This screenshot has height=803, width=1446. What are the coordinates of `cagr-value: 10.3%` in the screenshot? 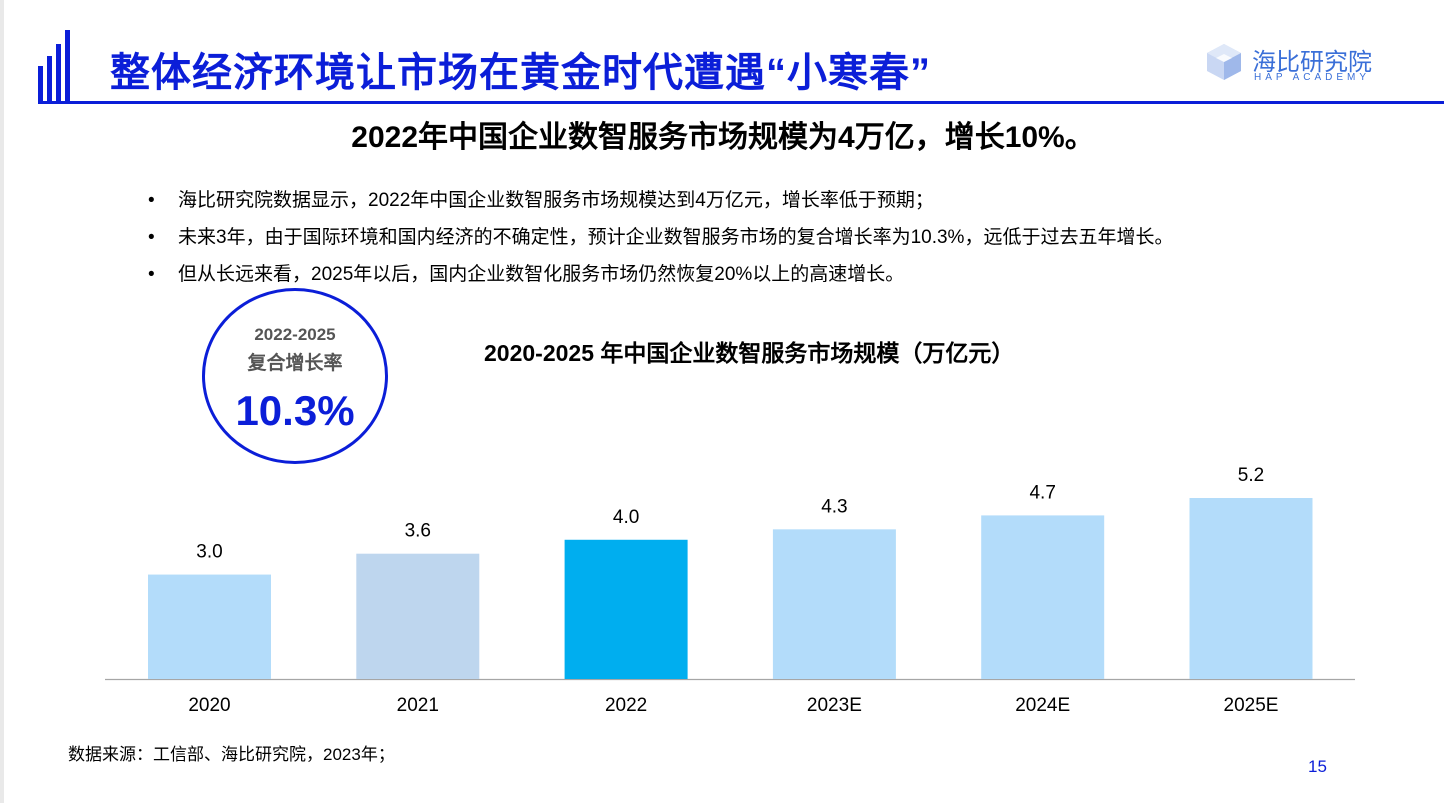 It's located at (295, 410).